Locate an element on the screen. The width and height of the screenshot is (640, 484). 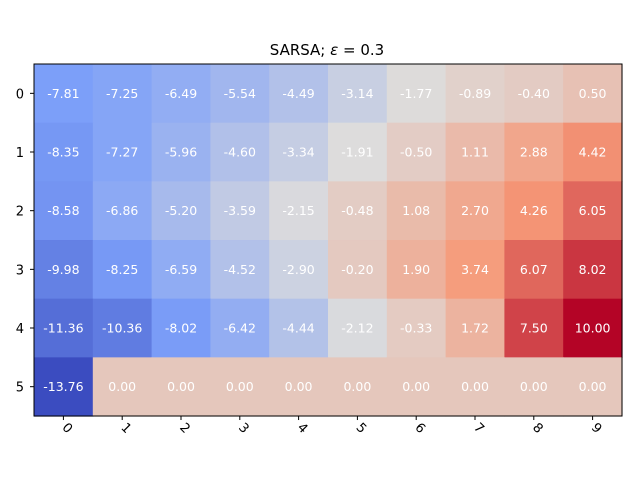
cell-value-label: -11.36 is located at coordinates (63, 328).